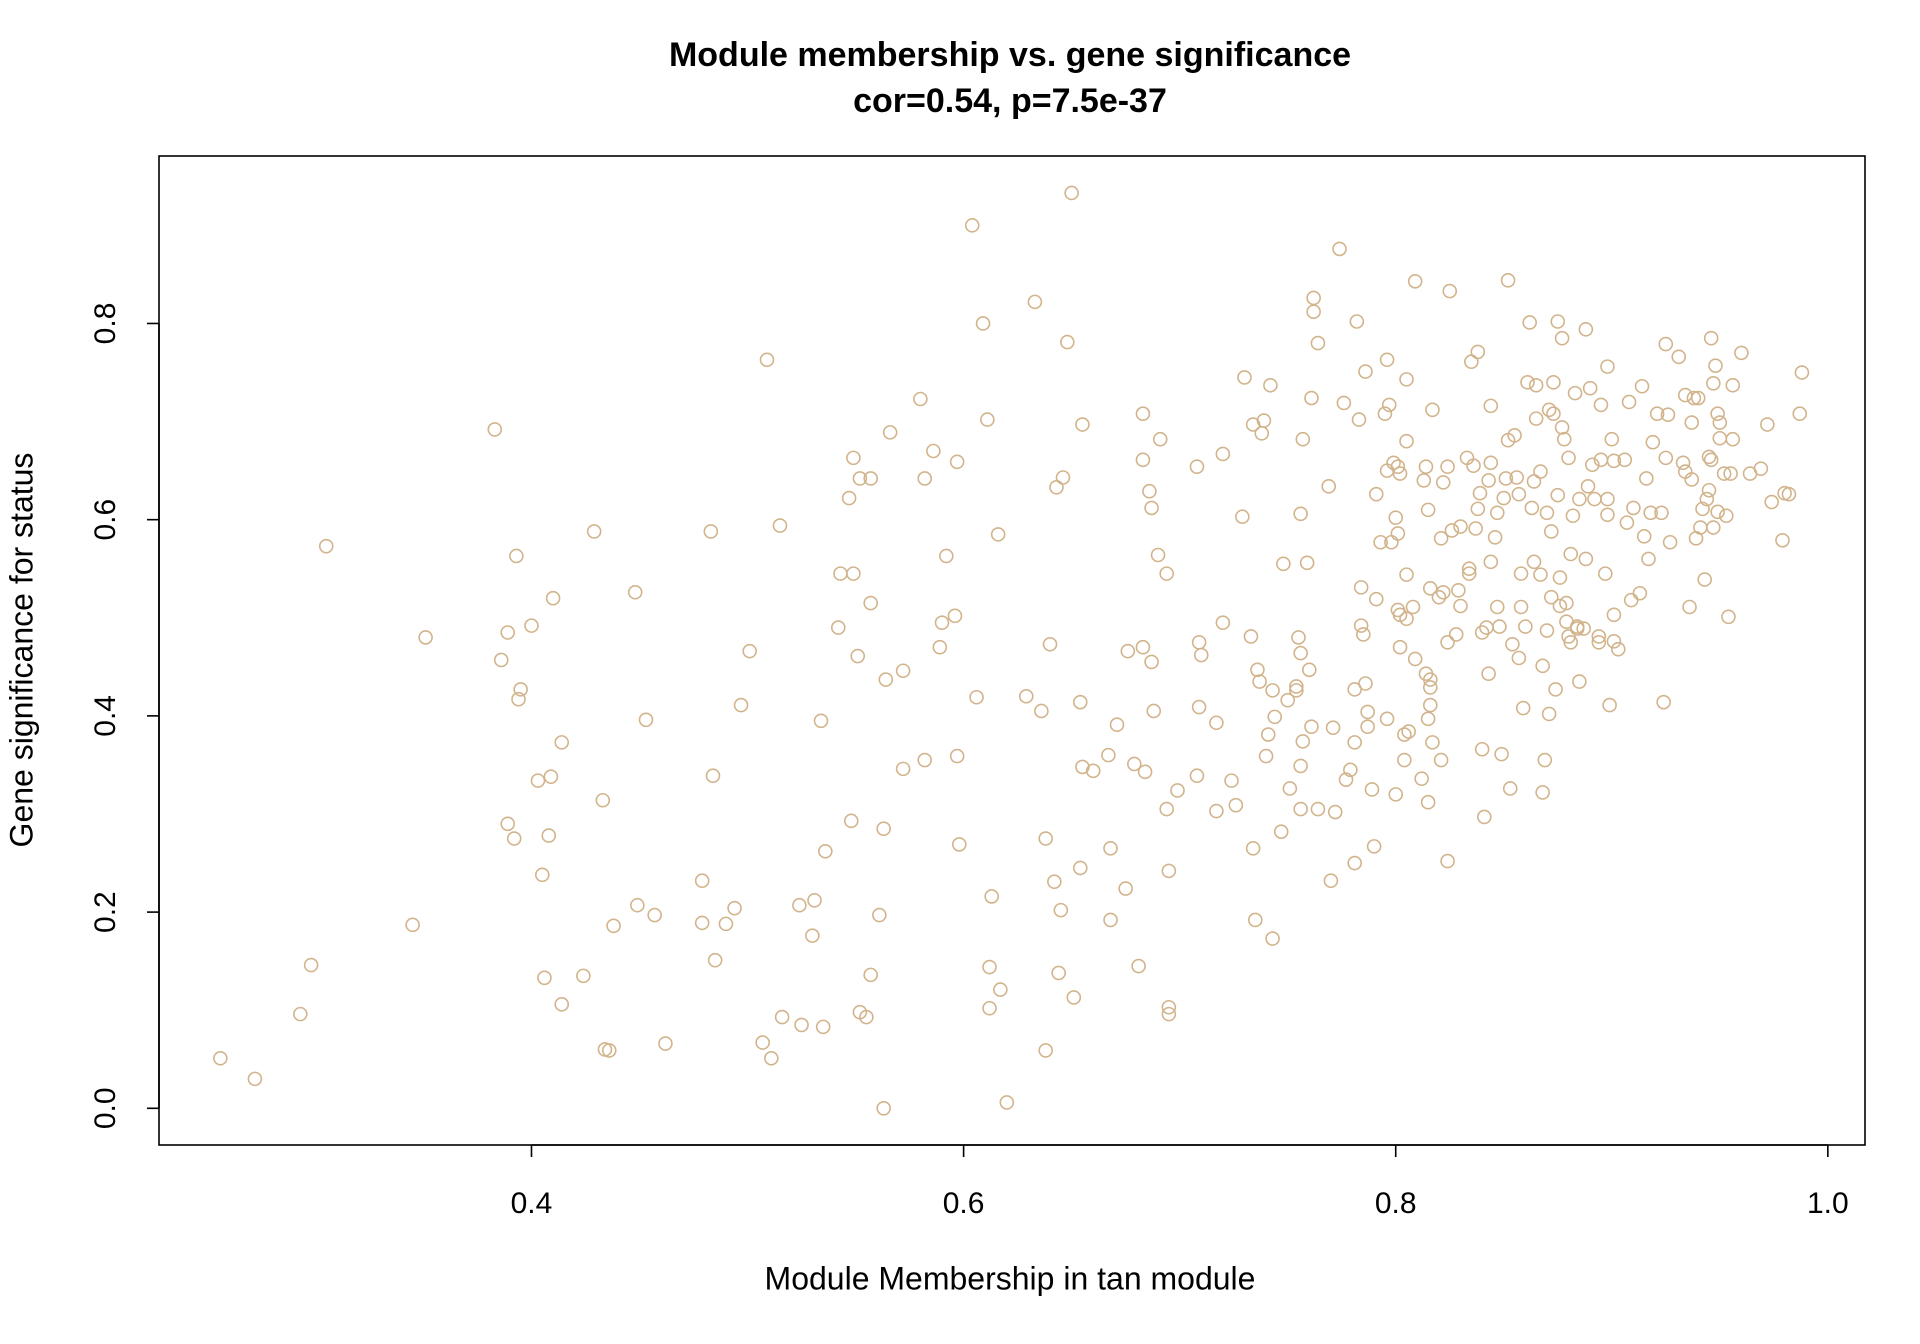 The image size is (1920, 1344). I want to click on x-tick-label: 0.6, so click(964, 1203).